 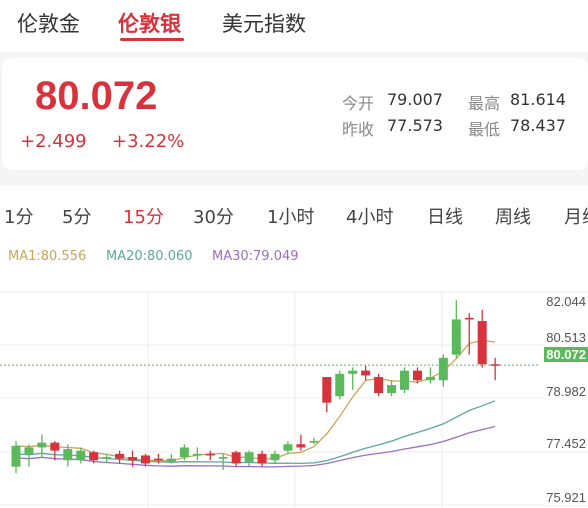 I want to click on active-tab-underline, so click(x=152, y=39).